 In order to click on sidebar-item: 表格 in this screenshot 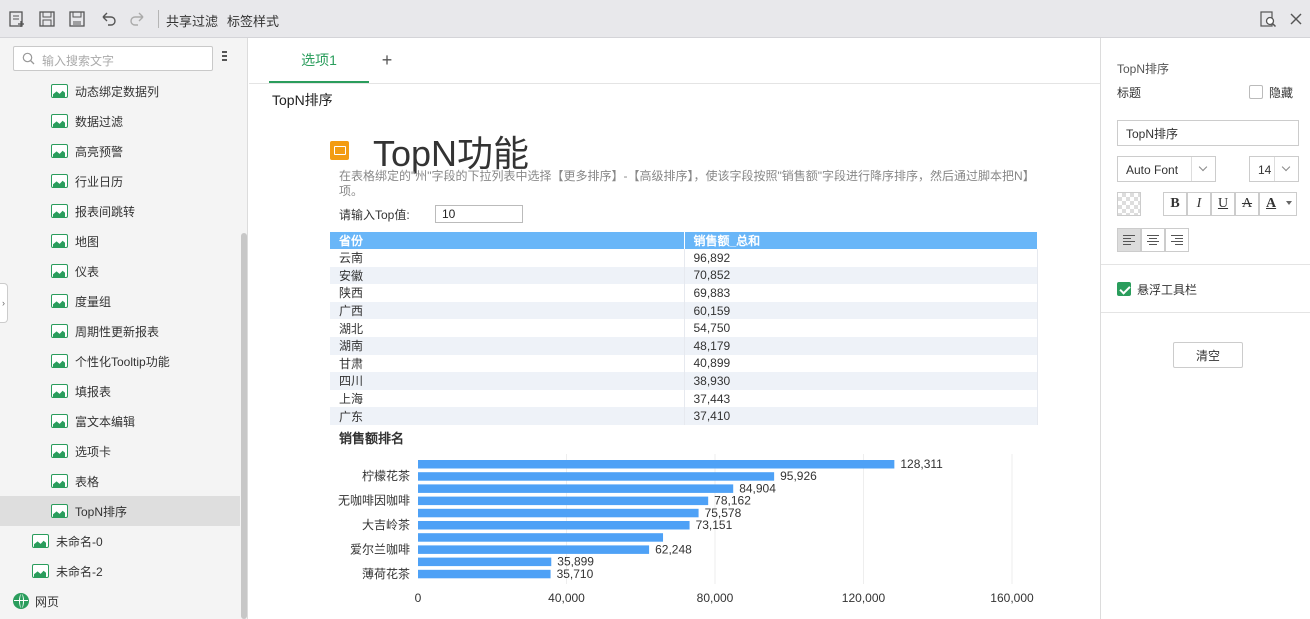, I will do `click(120, 481)`.